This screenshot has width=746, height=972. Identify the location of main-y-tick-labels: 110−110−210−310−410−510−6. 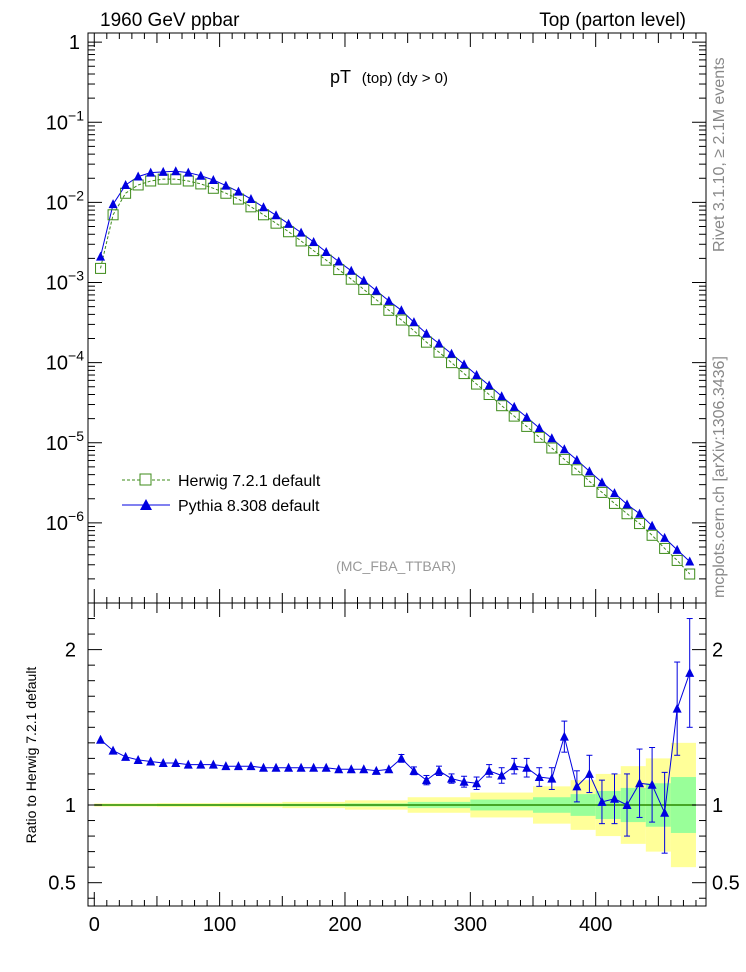
(65, 283).